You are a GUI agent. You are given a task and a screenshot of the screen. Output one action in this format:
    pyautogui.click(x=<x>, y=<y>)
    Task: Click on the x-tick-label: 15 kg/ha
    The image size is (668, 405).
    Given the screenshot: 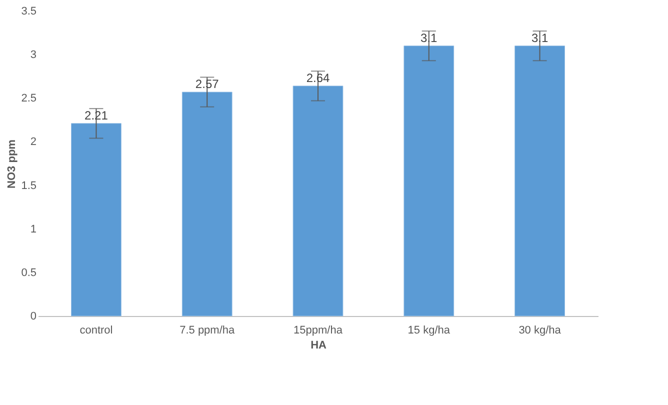 What is the action you would take?
    pyautogui.click(x=429, y=330)
    